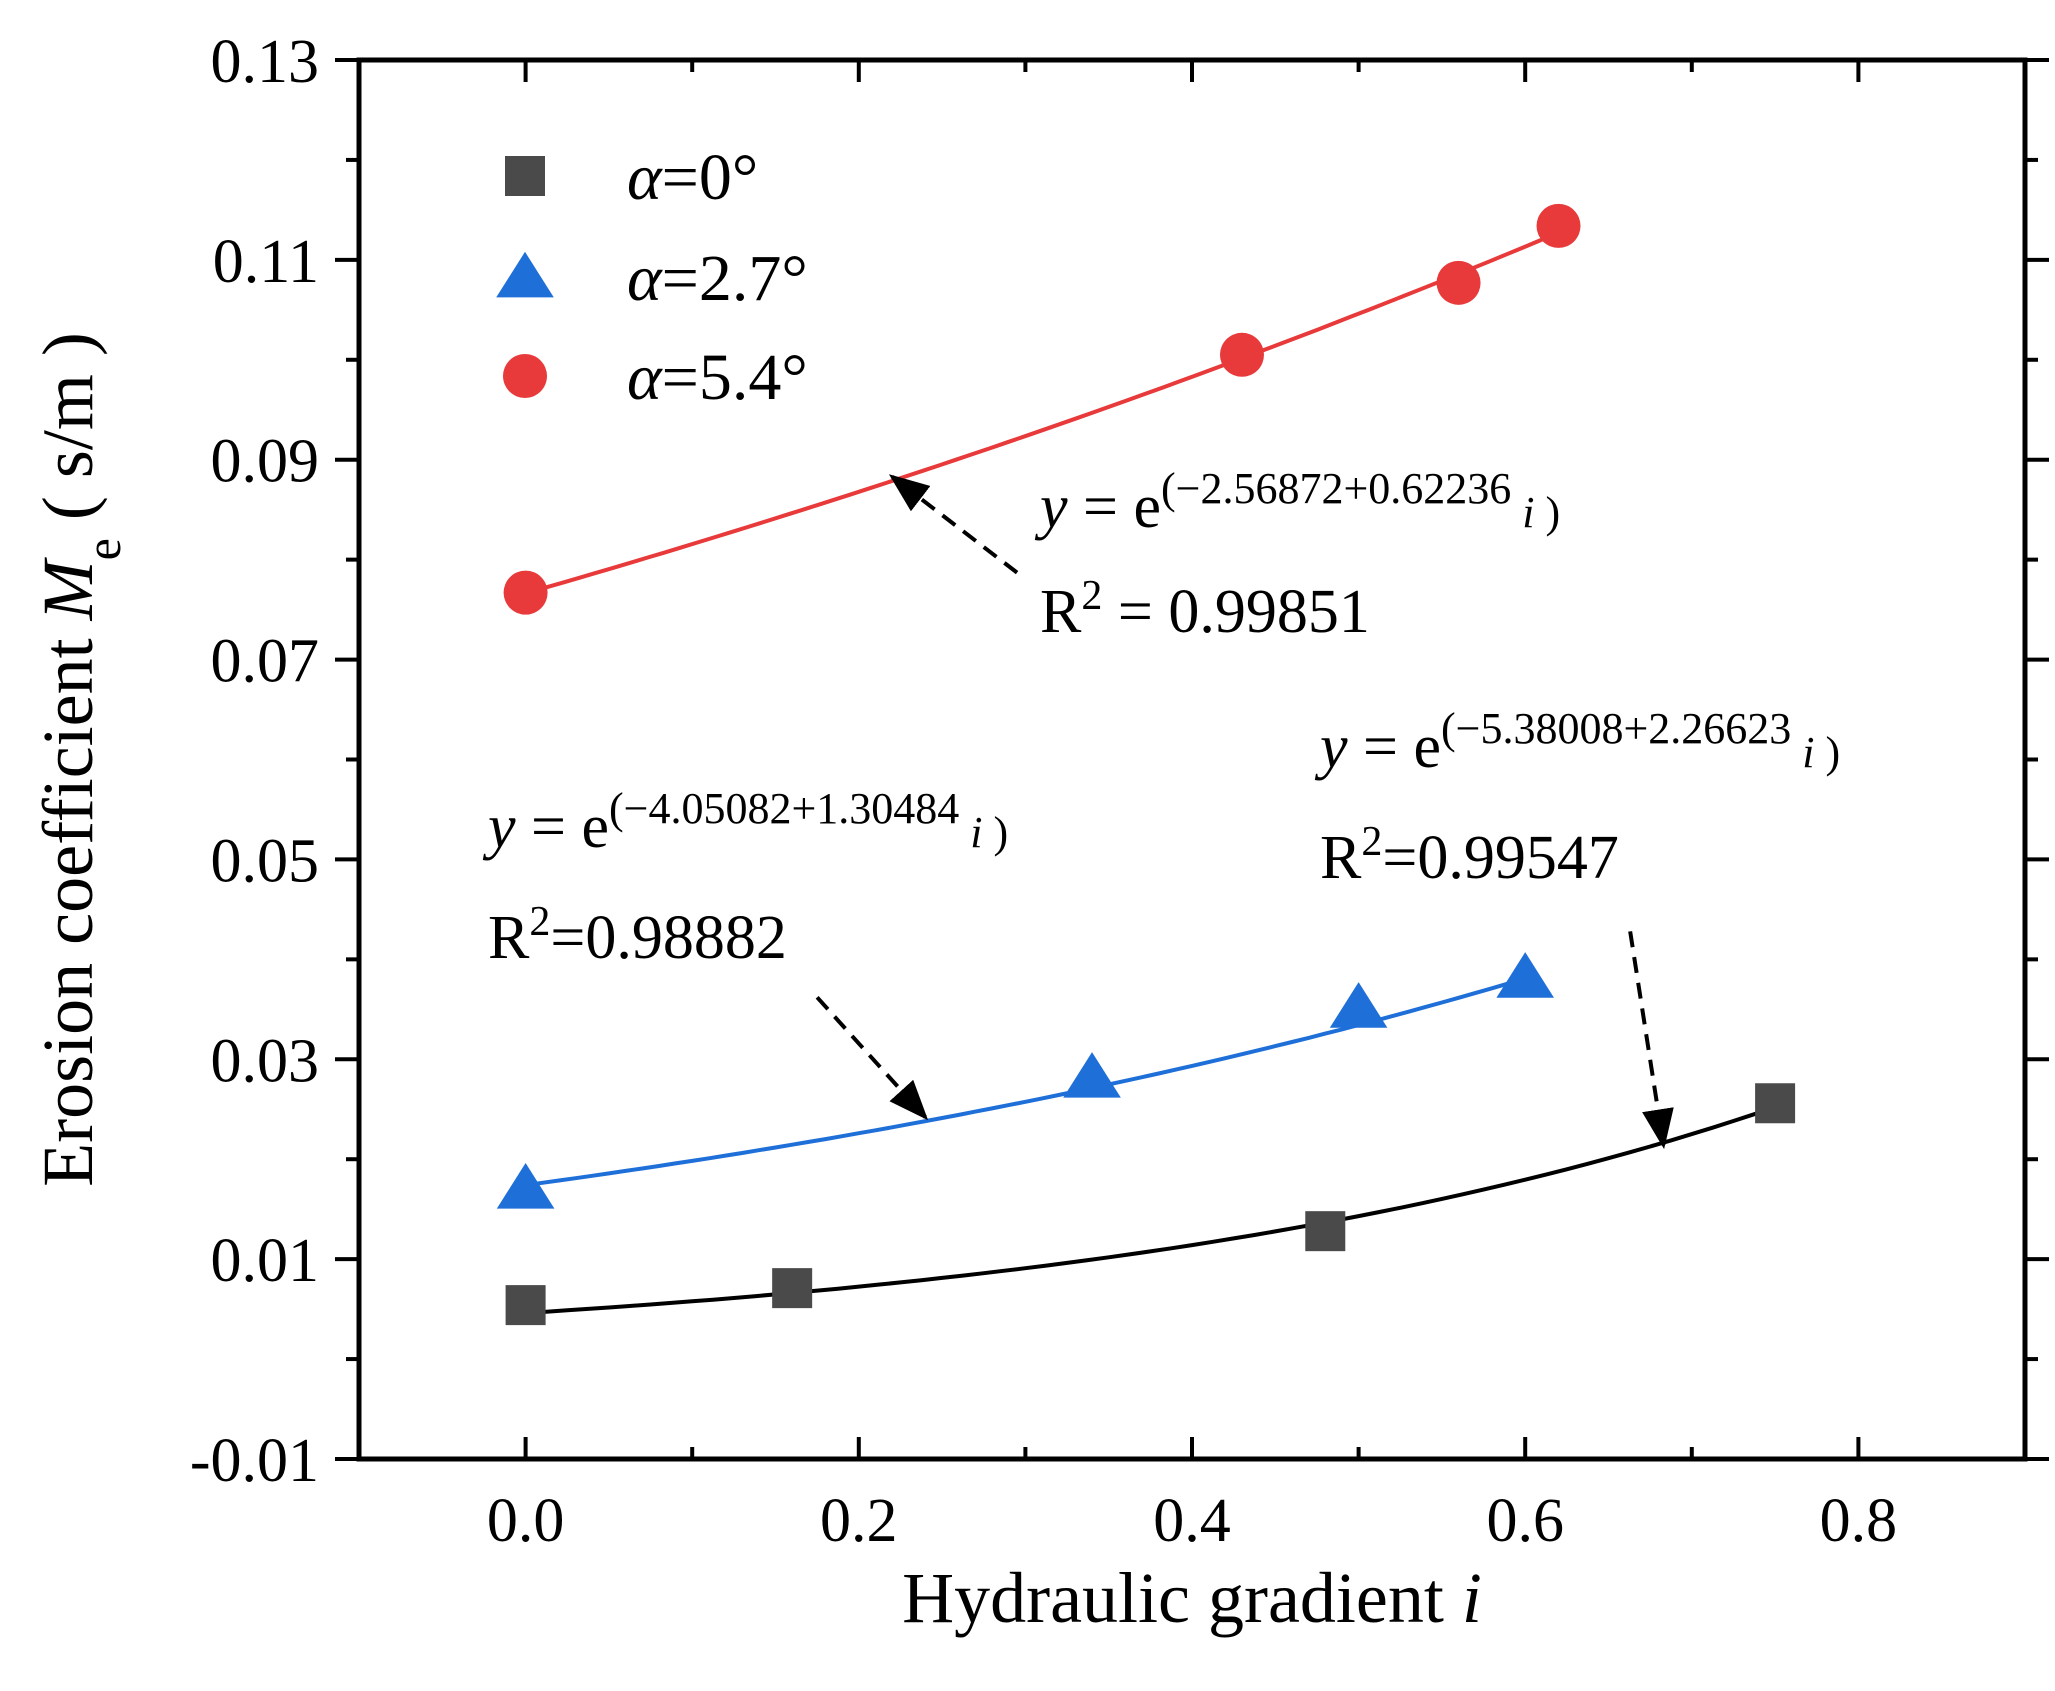 The image size is (2055, 1691). I want to click on x-axis-title-text: Hydraulic gradient, so click(1182, 1598).